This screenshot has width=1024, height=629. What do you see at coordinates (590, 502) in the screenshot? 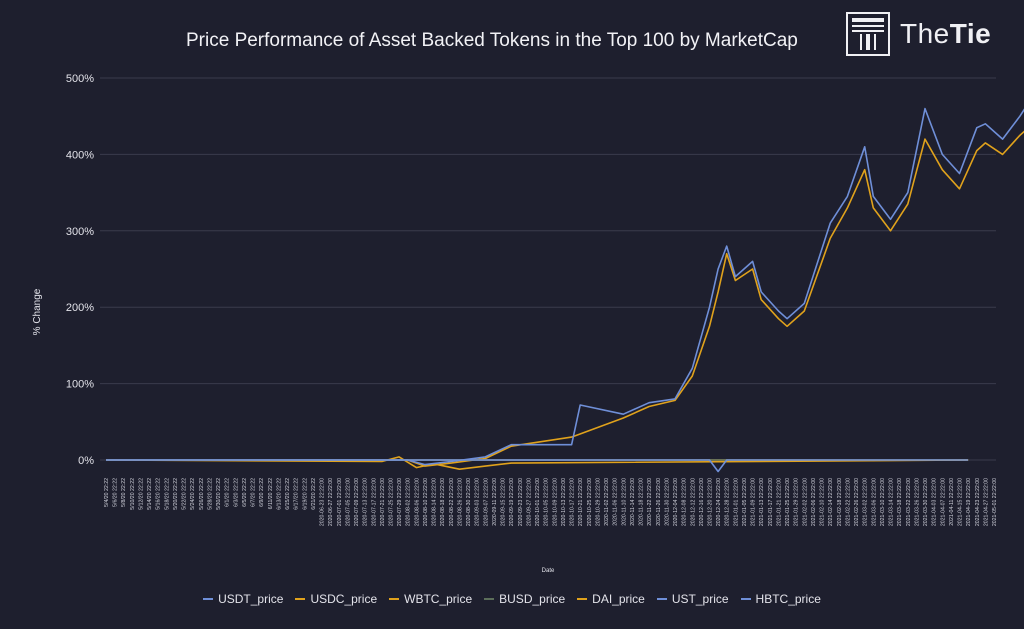
I see `x-tick-label: 2020-10-25 22:22:00` at bounding box center [590, 502].